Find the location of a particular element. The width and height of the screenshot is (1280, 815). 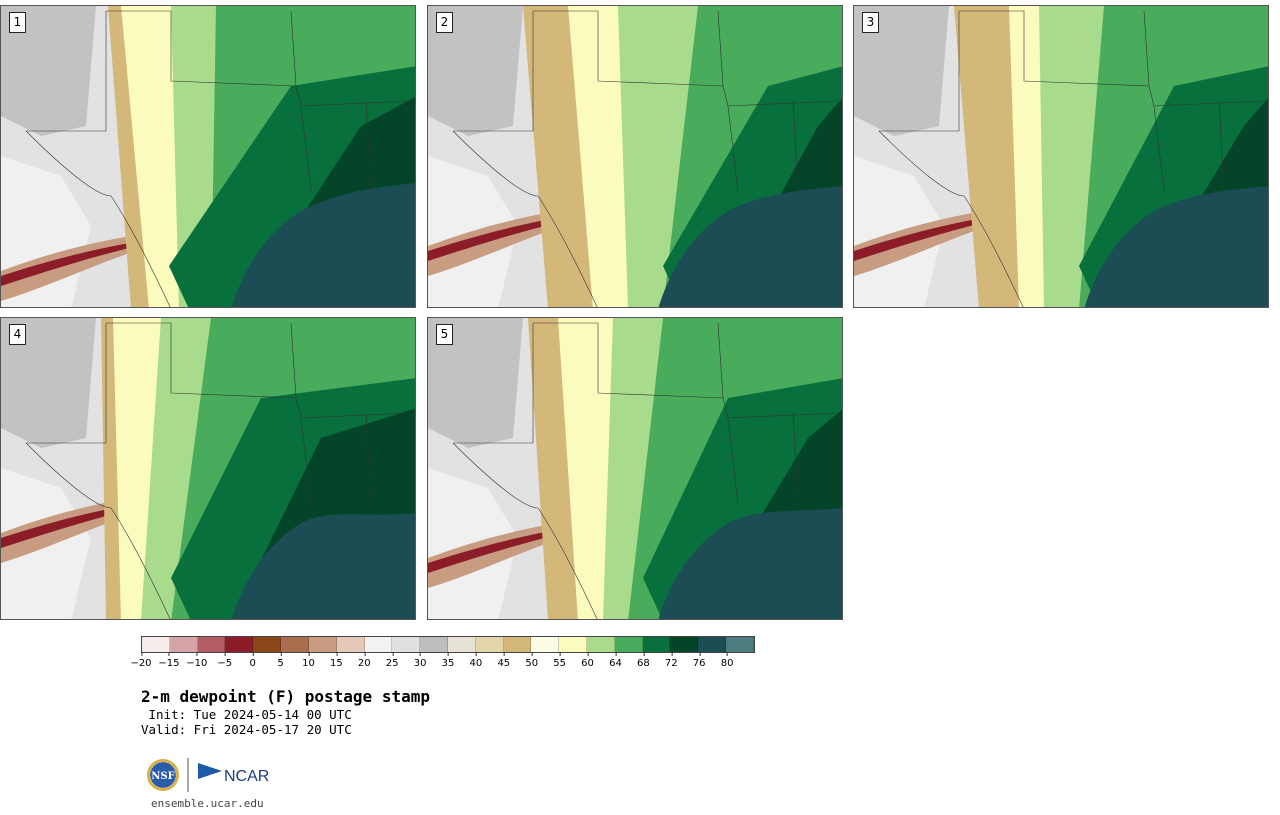

ensemble-member-map-5: 5 is located at coordinates (635, 468).